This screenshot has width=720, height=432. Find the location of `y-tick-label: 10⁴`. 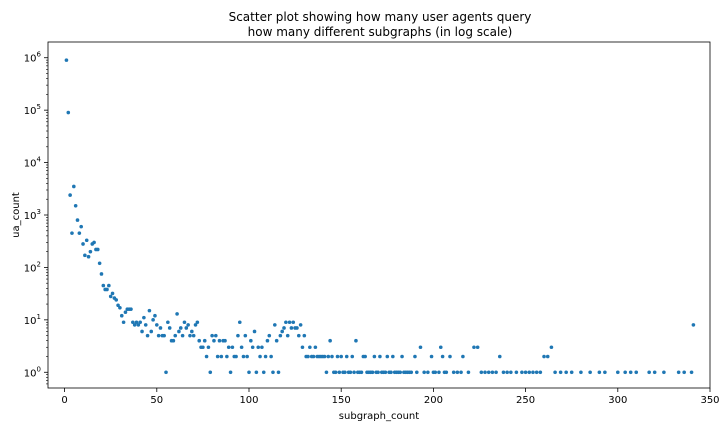

y-tick-label: 10⁴ is located at coordinates (33, 163).